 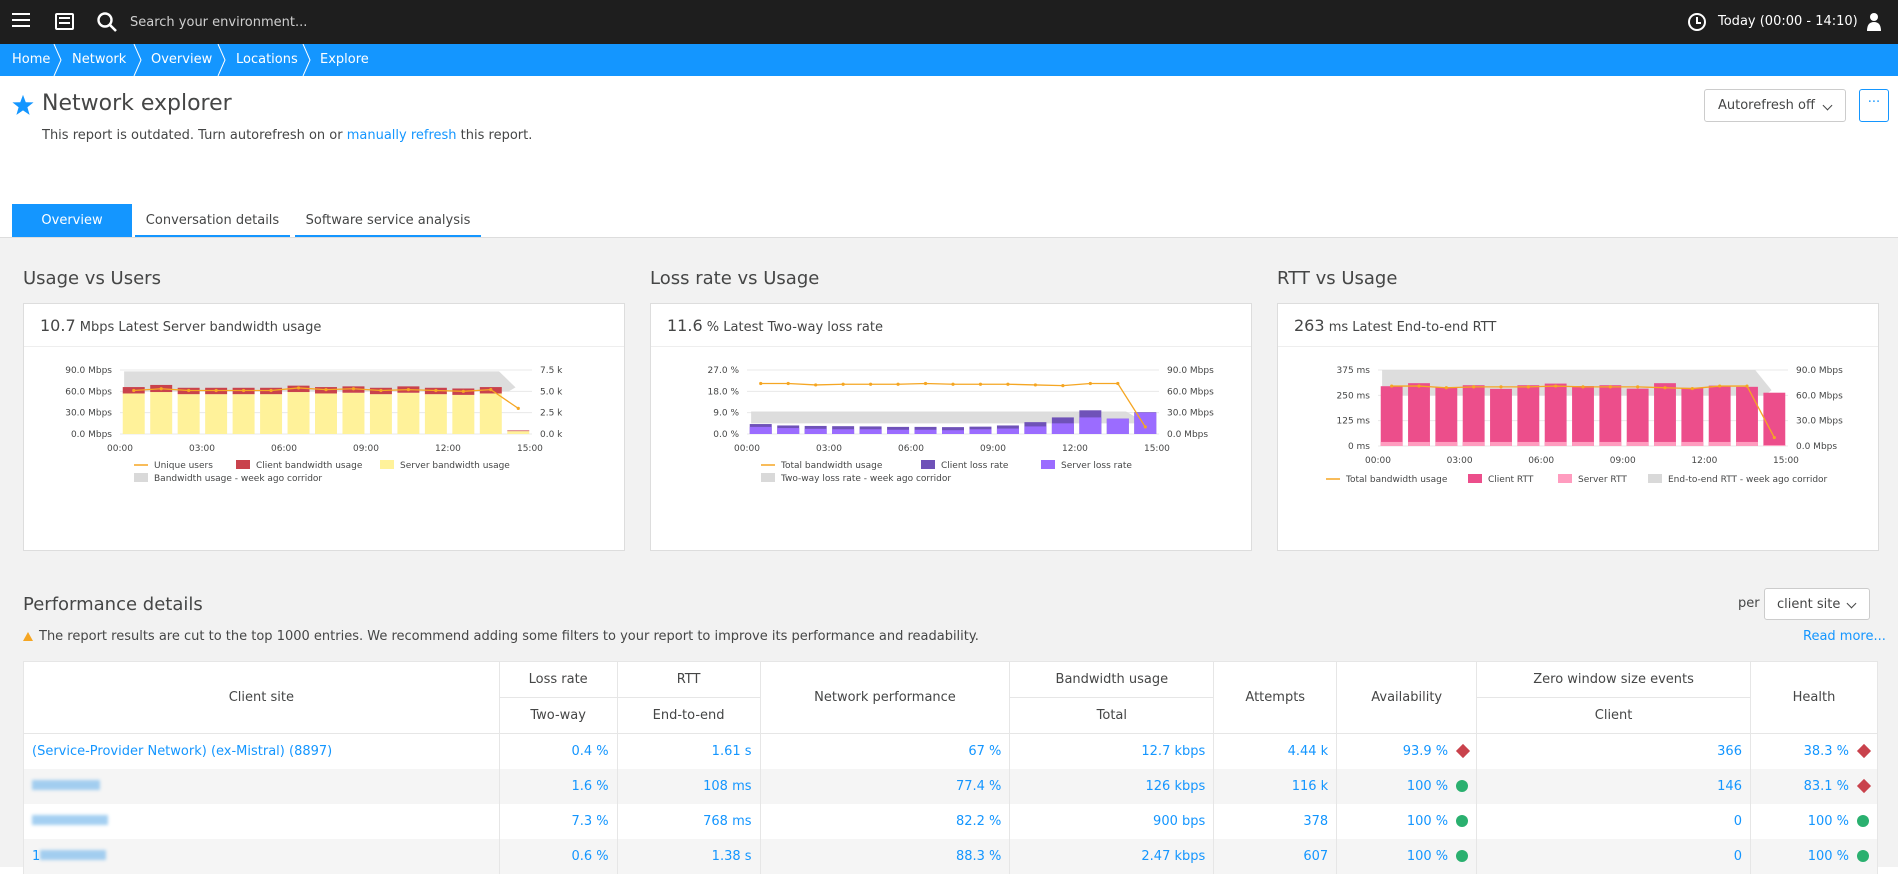 I want to click on column-header-health: Health, so click(x=1814, y=697).